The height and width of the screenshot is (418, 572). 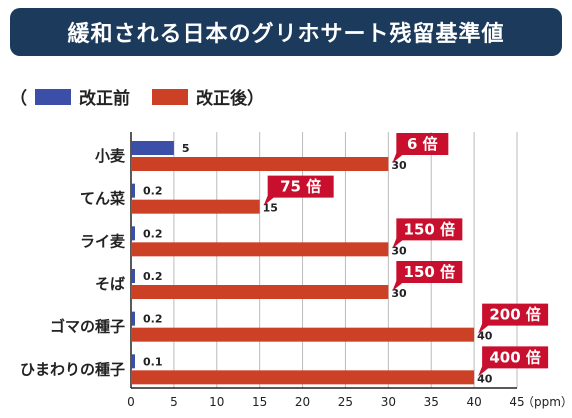 I want to click on x-tick-label-5: 25, so click(x=345, y=402).